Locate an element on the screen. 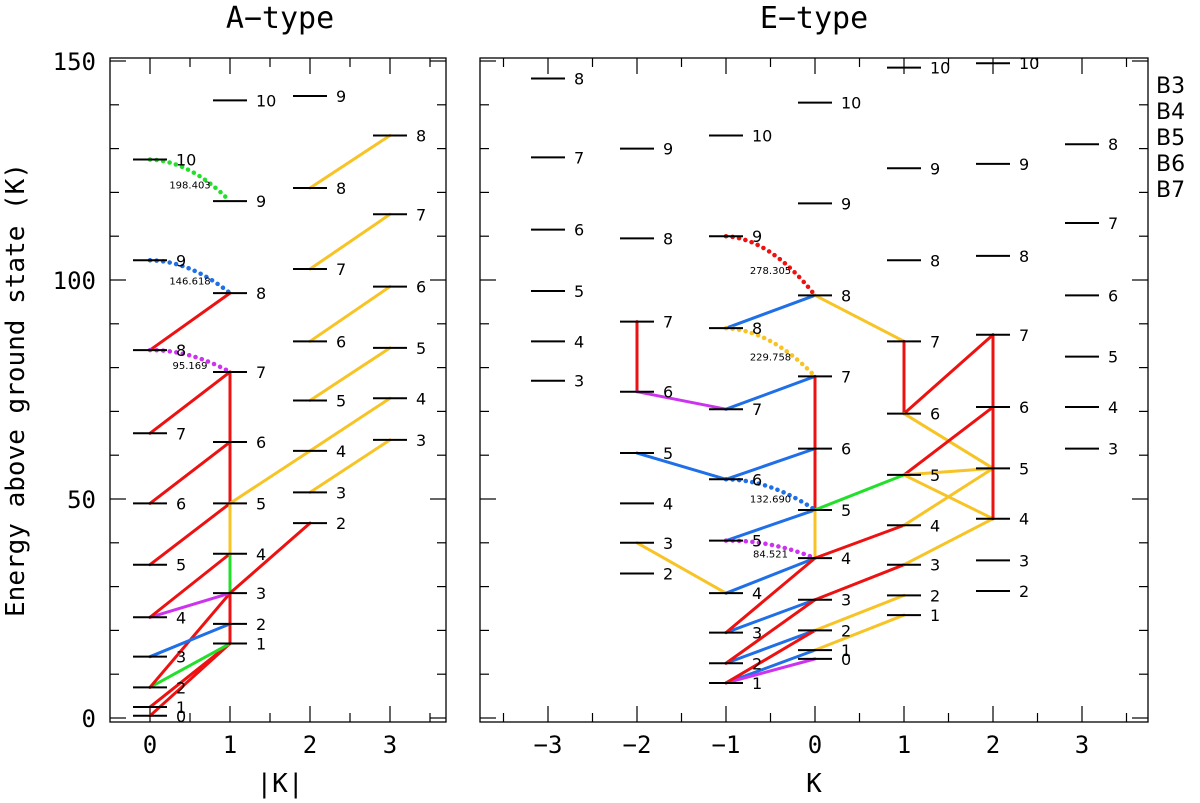 Image resolution: width=1200 pixels, height=803 pixels. transition-frequency-label: 95.169 is located at coordinates (190, 366).